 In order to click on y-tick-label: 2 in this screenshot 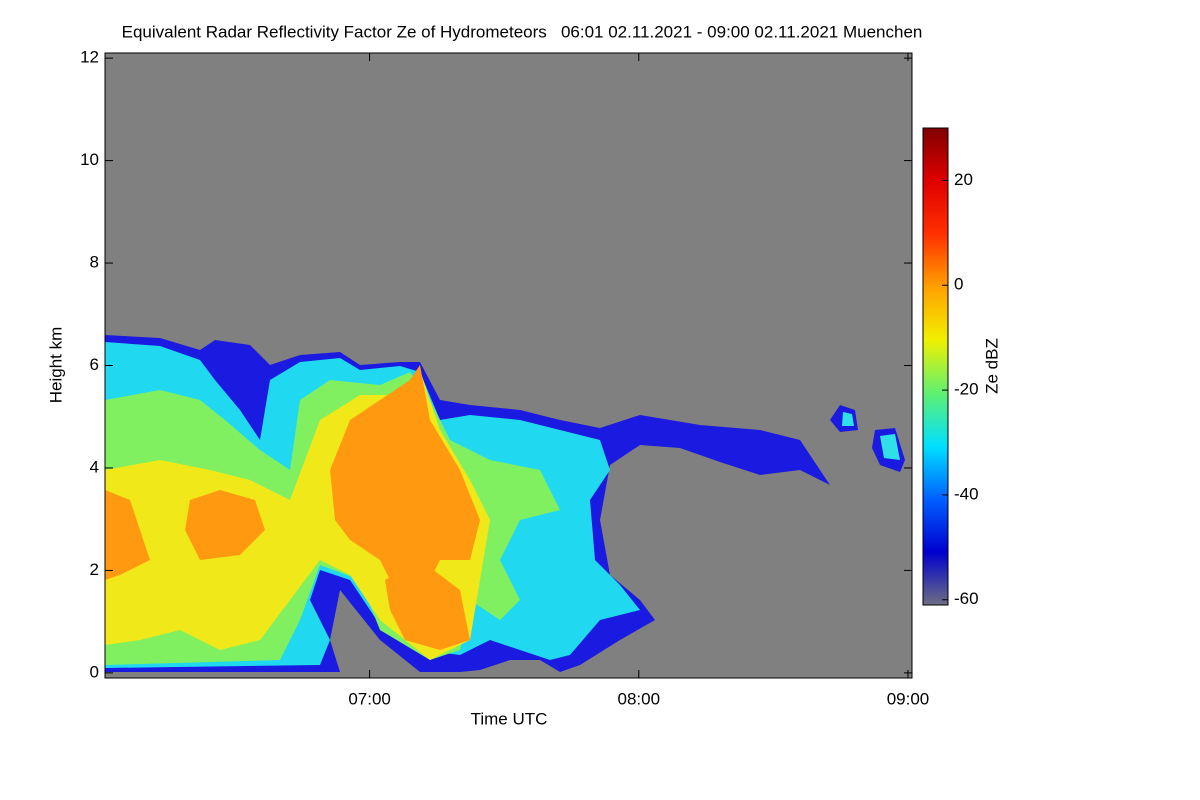, I will do `click(94, 569)`.